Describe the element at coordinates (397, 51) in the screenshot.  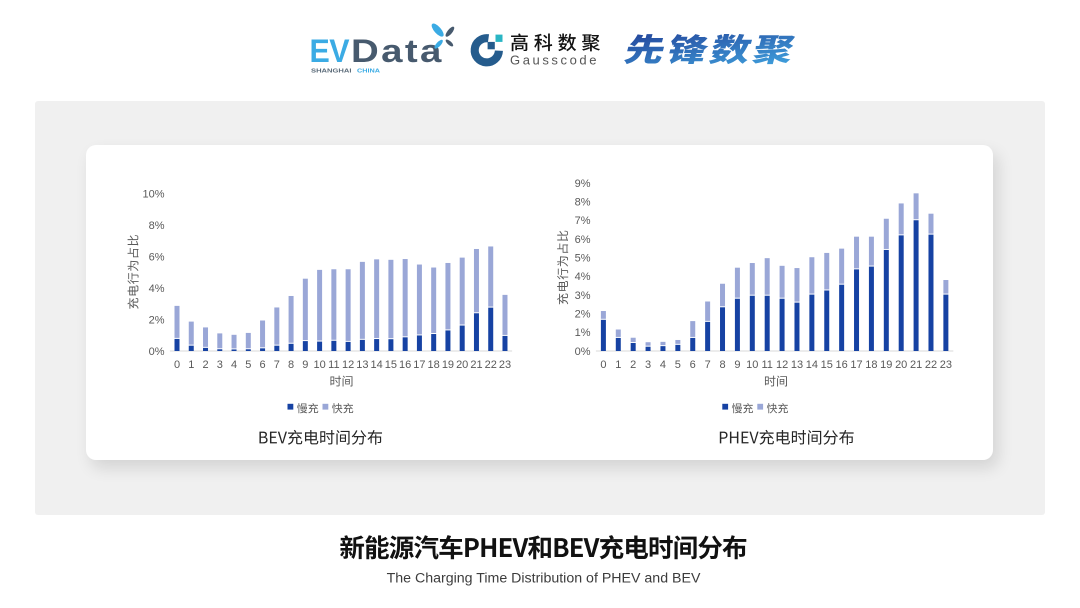
I see `svg-text: Data` at that location.